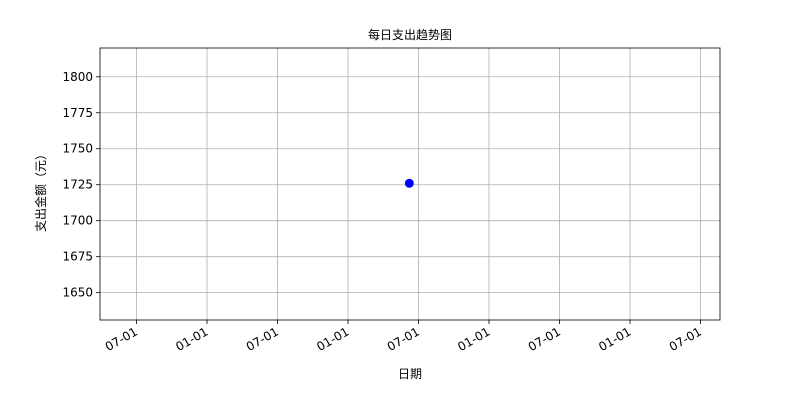  I want to click on y-tick-label: 1800, so click(77, 77).